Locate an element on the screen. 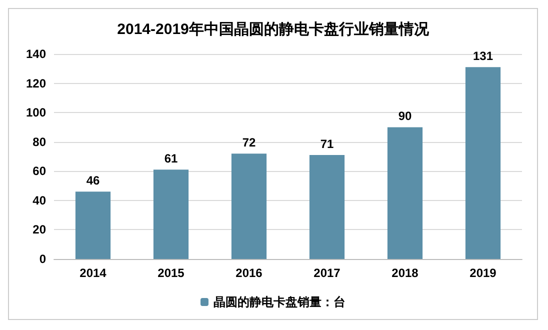 This screenshot has height=330, width=548. y-tick-label: 20 is located at coordinates (39, 229).